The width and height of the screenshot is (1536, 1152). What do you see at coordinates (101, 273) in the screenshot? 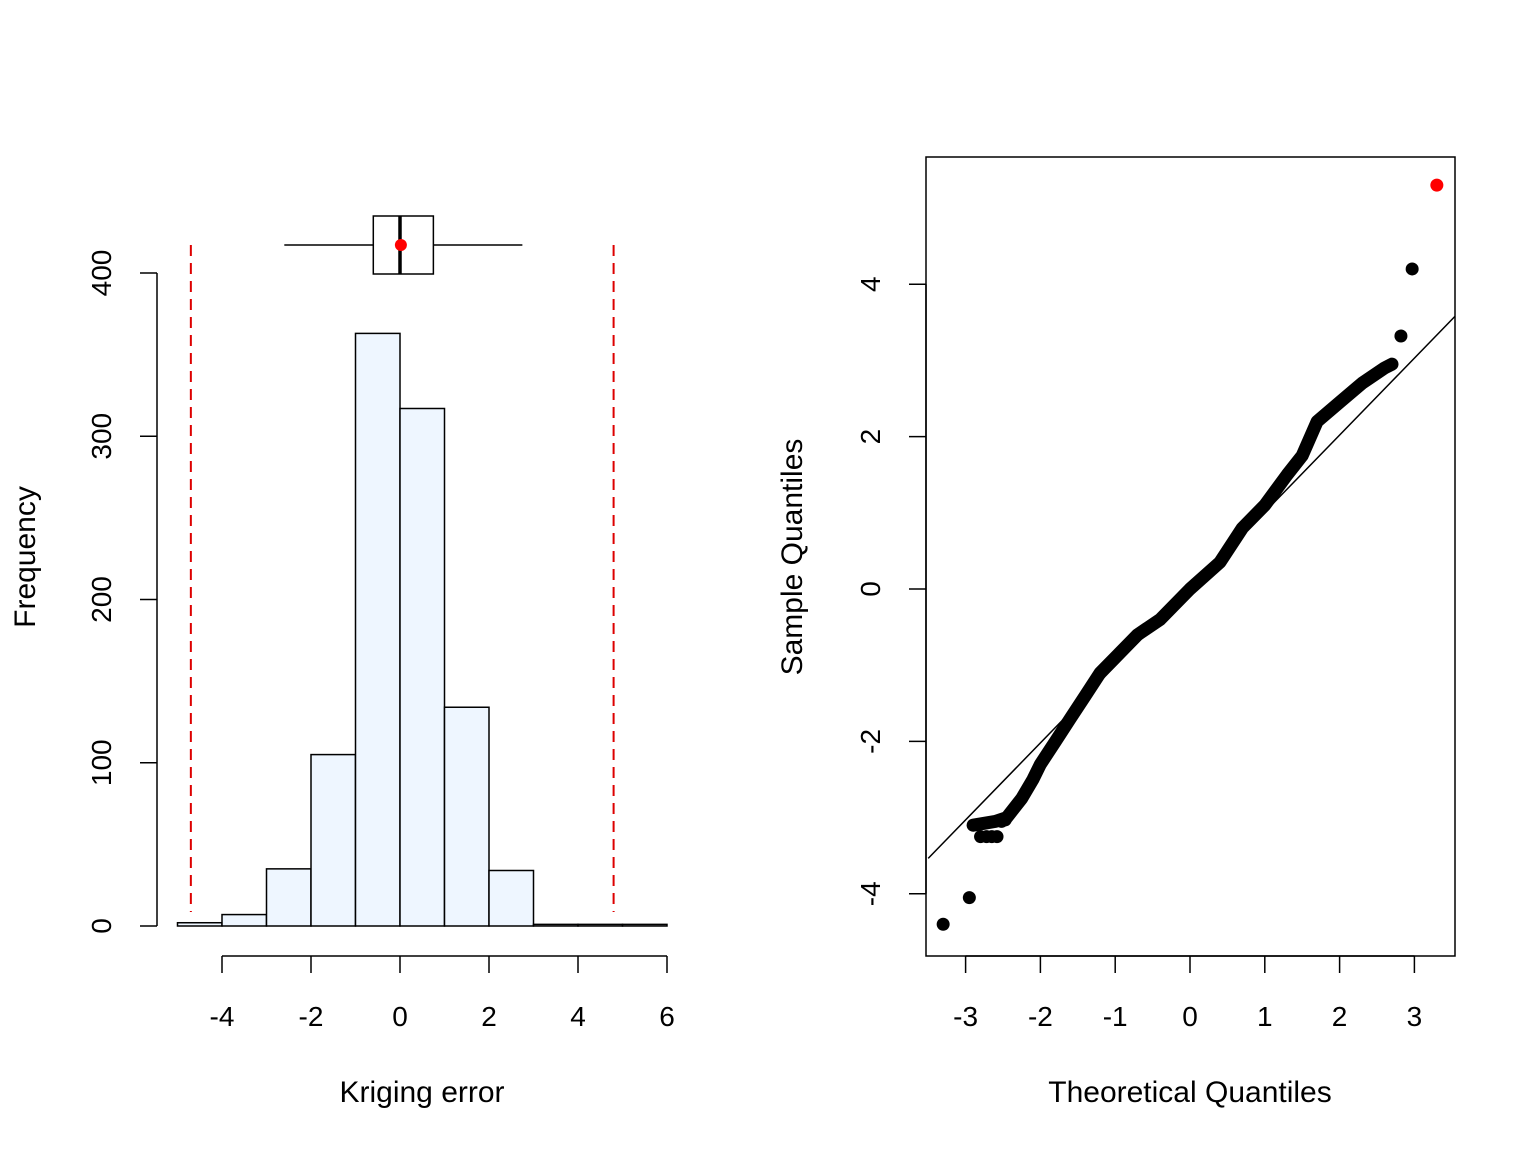
I see `y-tick-label: 400` at bounding box center [101, 273].